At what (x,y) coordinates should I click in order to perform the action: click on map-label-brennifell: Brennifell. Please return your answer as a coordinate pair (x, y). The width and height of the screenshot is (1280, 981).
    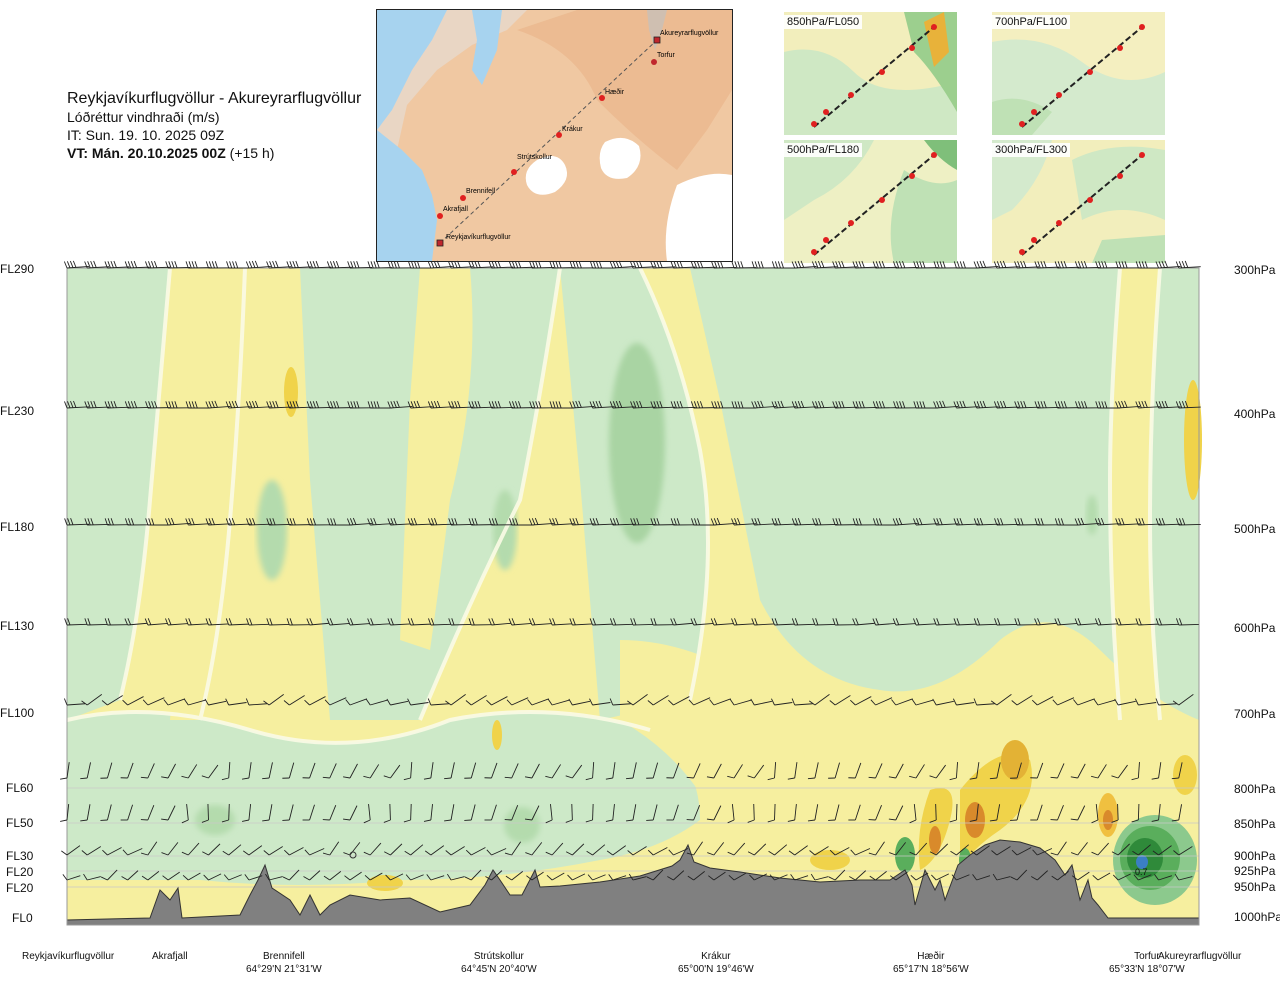
    Looking at the image, I should click on (481, 191).